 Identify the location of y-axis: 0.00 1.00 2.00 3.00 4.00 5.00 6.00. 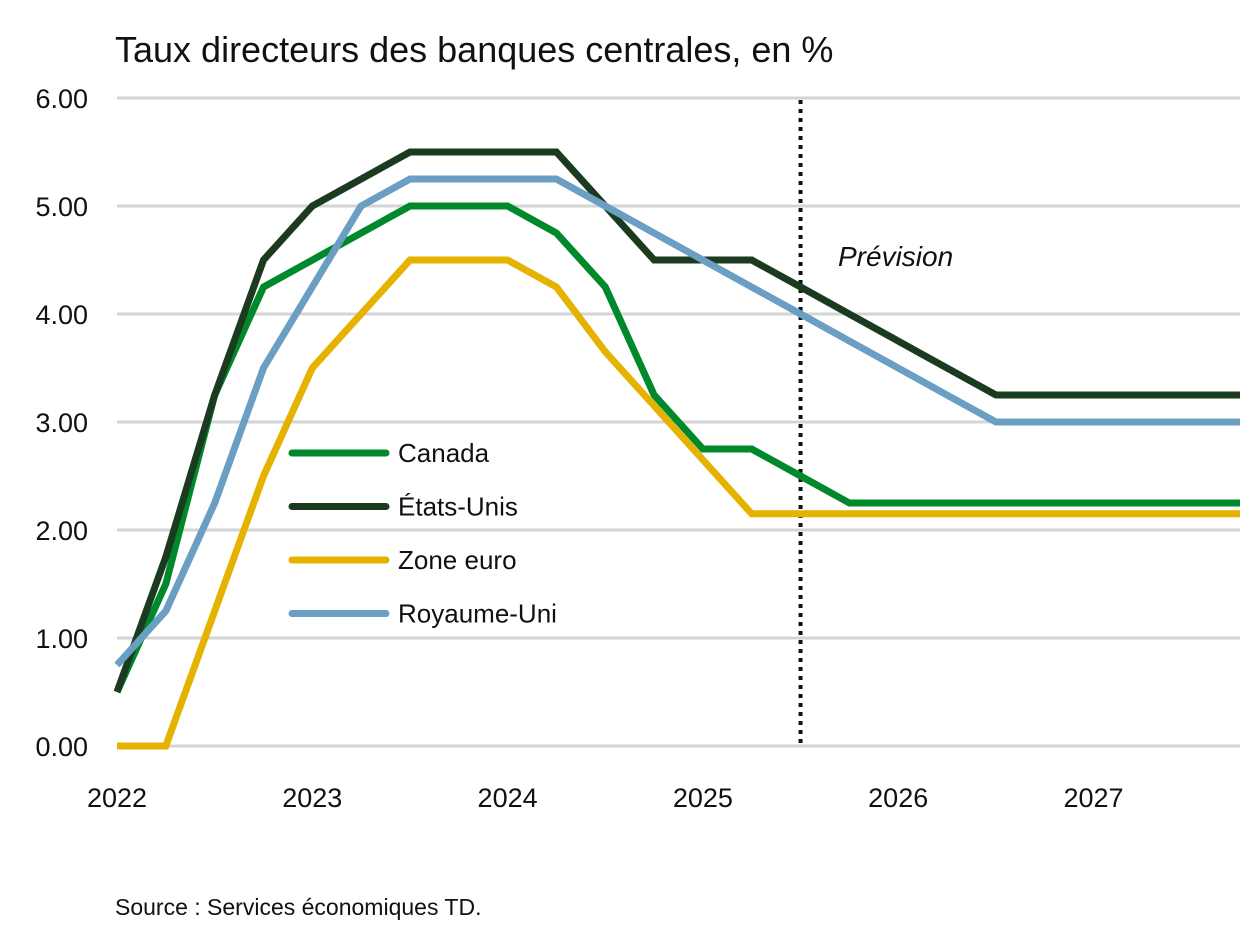
(61, 423).